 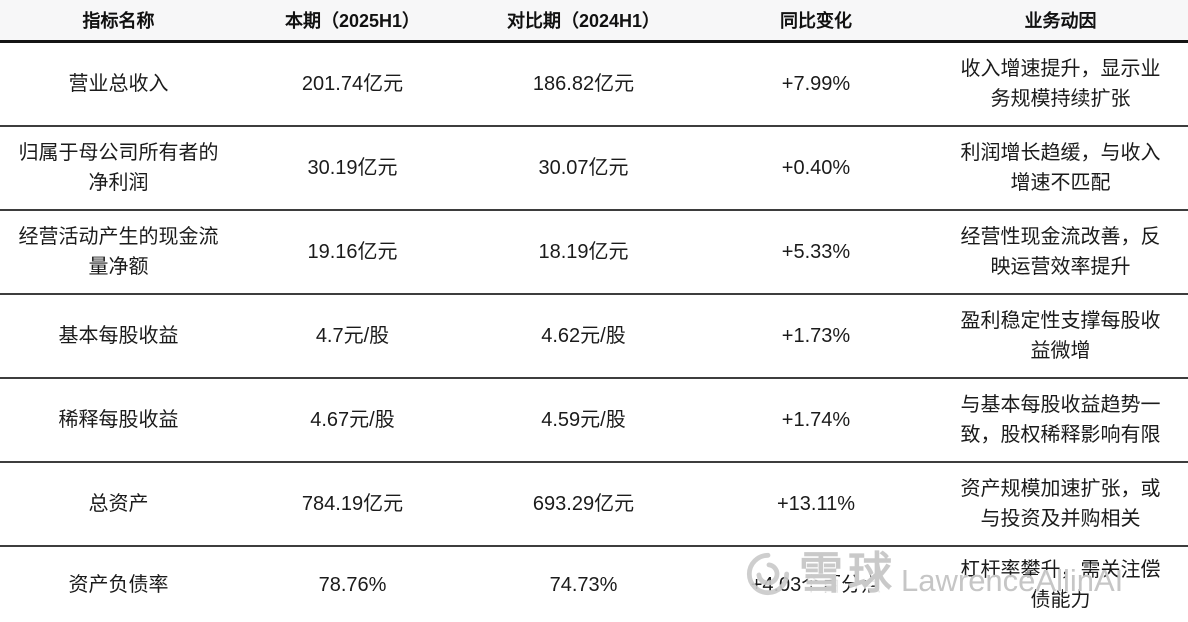 I want to click on indicator-text: 资产负债率, so click(x=119, y=585).